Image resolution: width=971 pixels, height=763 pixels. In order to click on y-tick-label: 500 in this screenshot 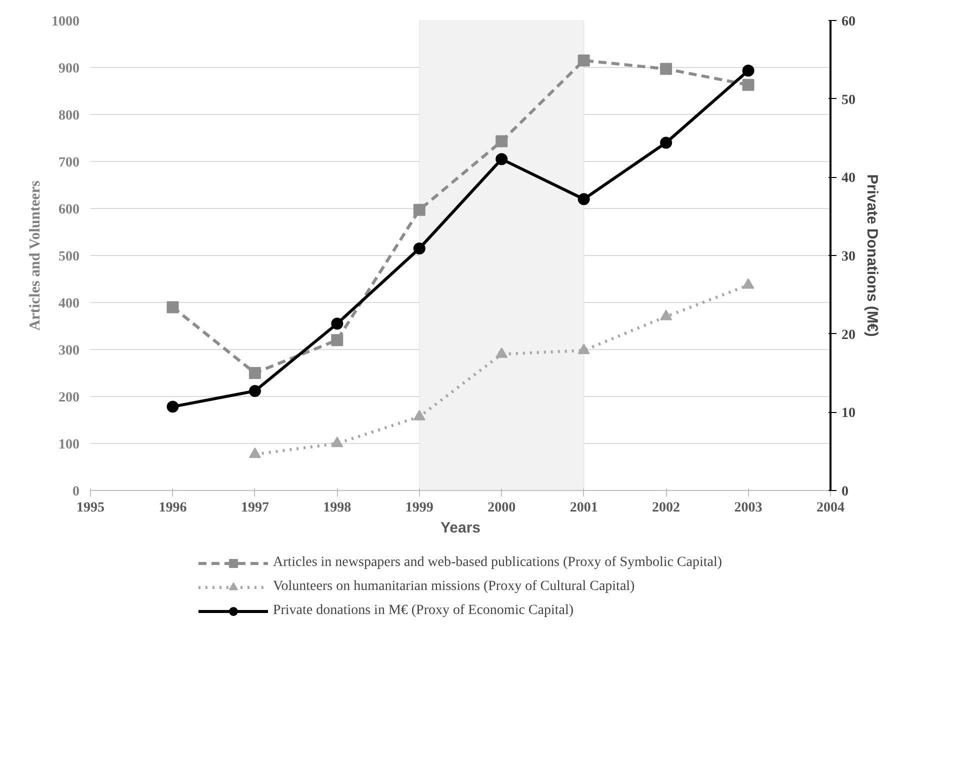, I will do `click(69, 257)`.